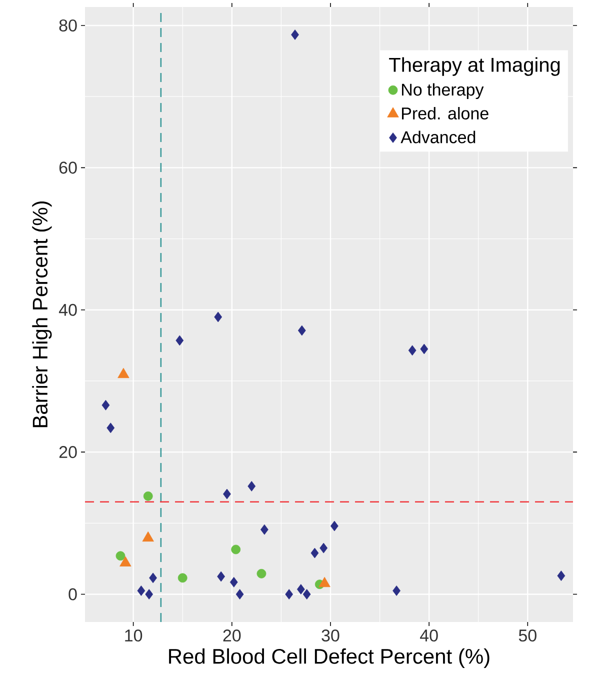  Describe the element at coordinates (232, 636) in the screenshot. I see `x-tick-label: 20` at that location.